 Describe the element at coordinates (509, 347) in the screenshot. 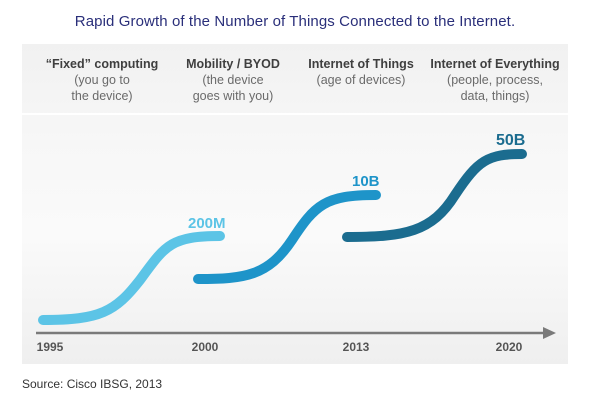

I see `year-label: 2020` at that location.